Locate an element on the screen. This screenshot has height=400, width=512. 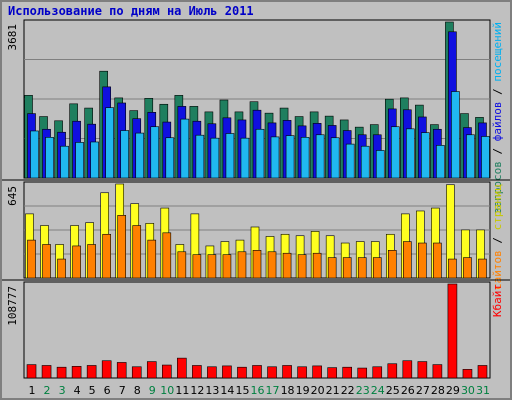
bottom-bar-Кбайт-26 is located at coordinates (407, 369).